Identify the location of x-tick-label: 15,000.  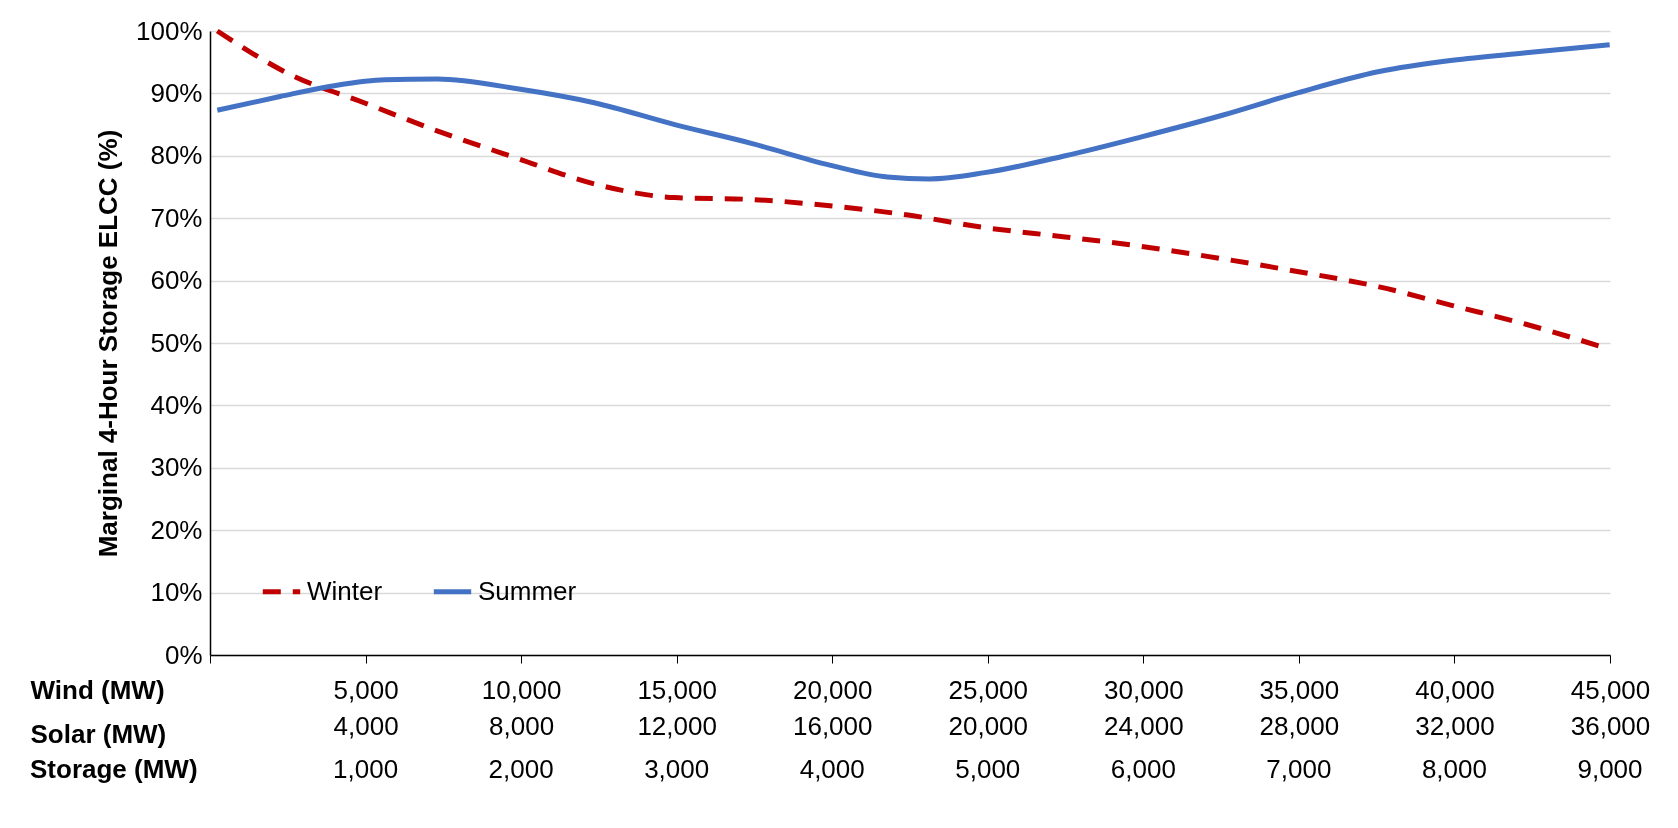
(677, 689).